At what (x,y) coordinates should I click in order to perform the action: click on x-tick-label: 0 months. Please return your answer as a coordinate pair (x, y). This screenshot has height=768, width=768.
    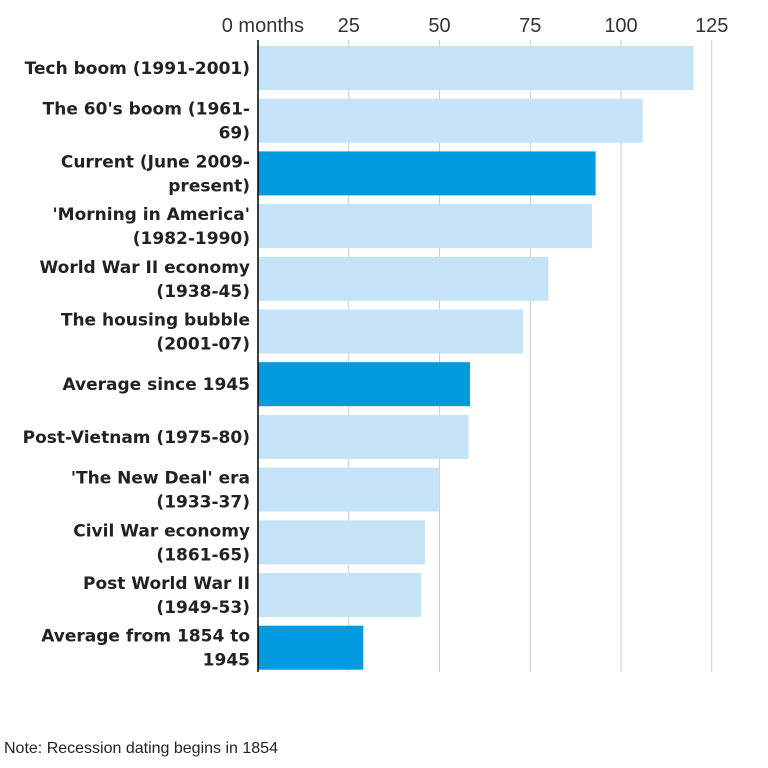
    Looking at the image, I should click on (263, 26).